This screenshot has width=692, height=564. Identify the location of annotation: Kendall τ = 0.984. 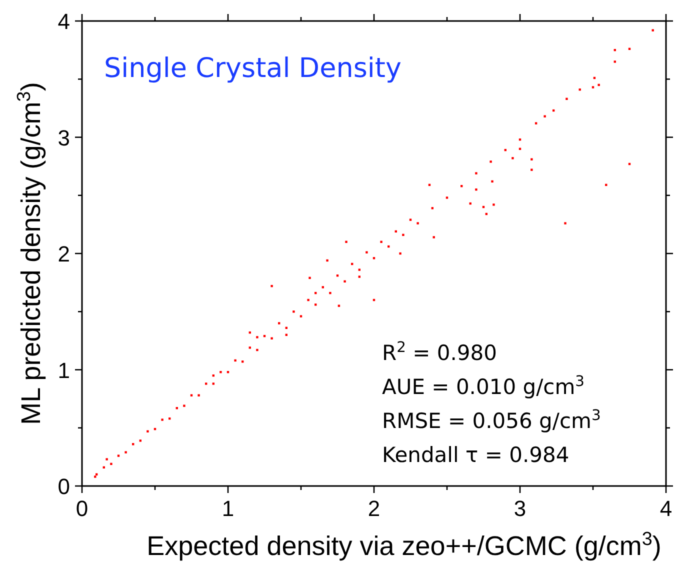
(476, 455).